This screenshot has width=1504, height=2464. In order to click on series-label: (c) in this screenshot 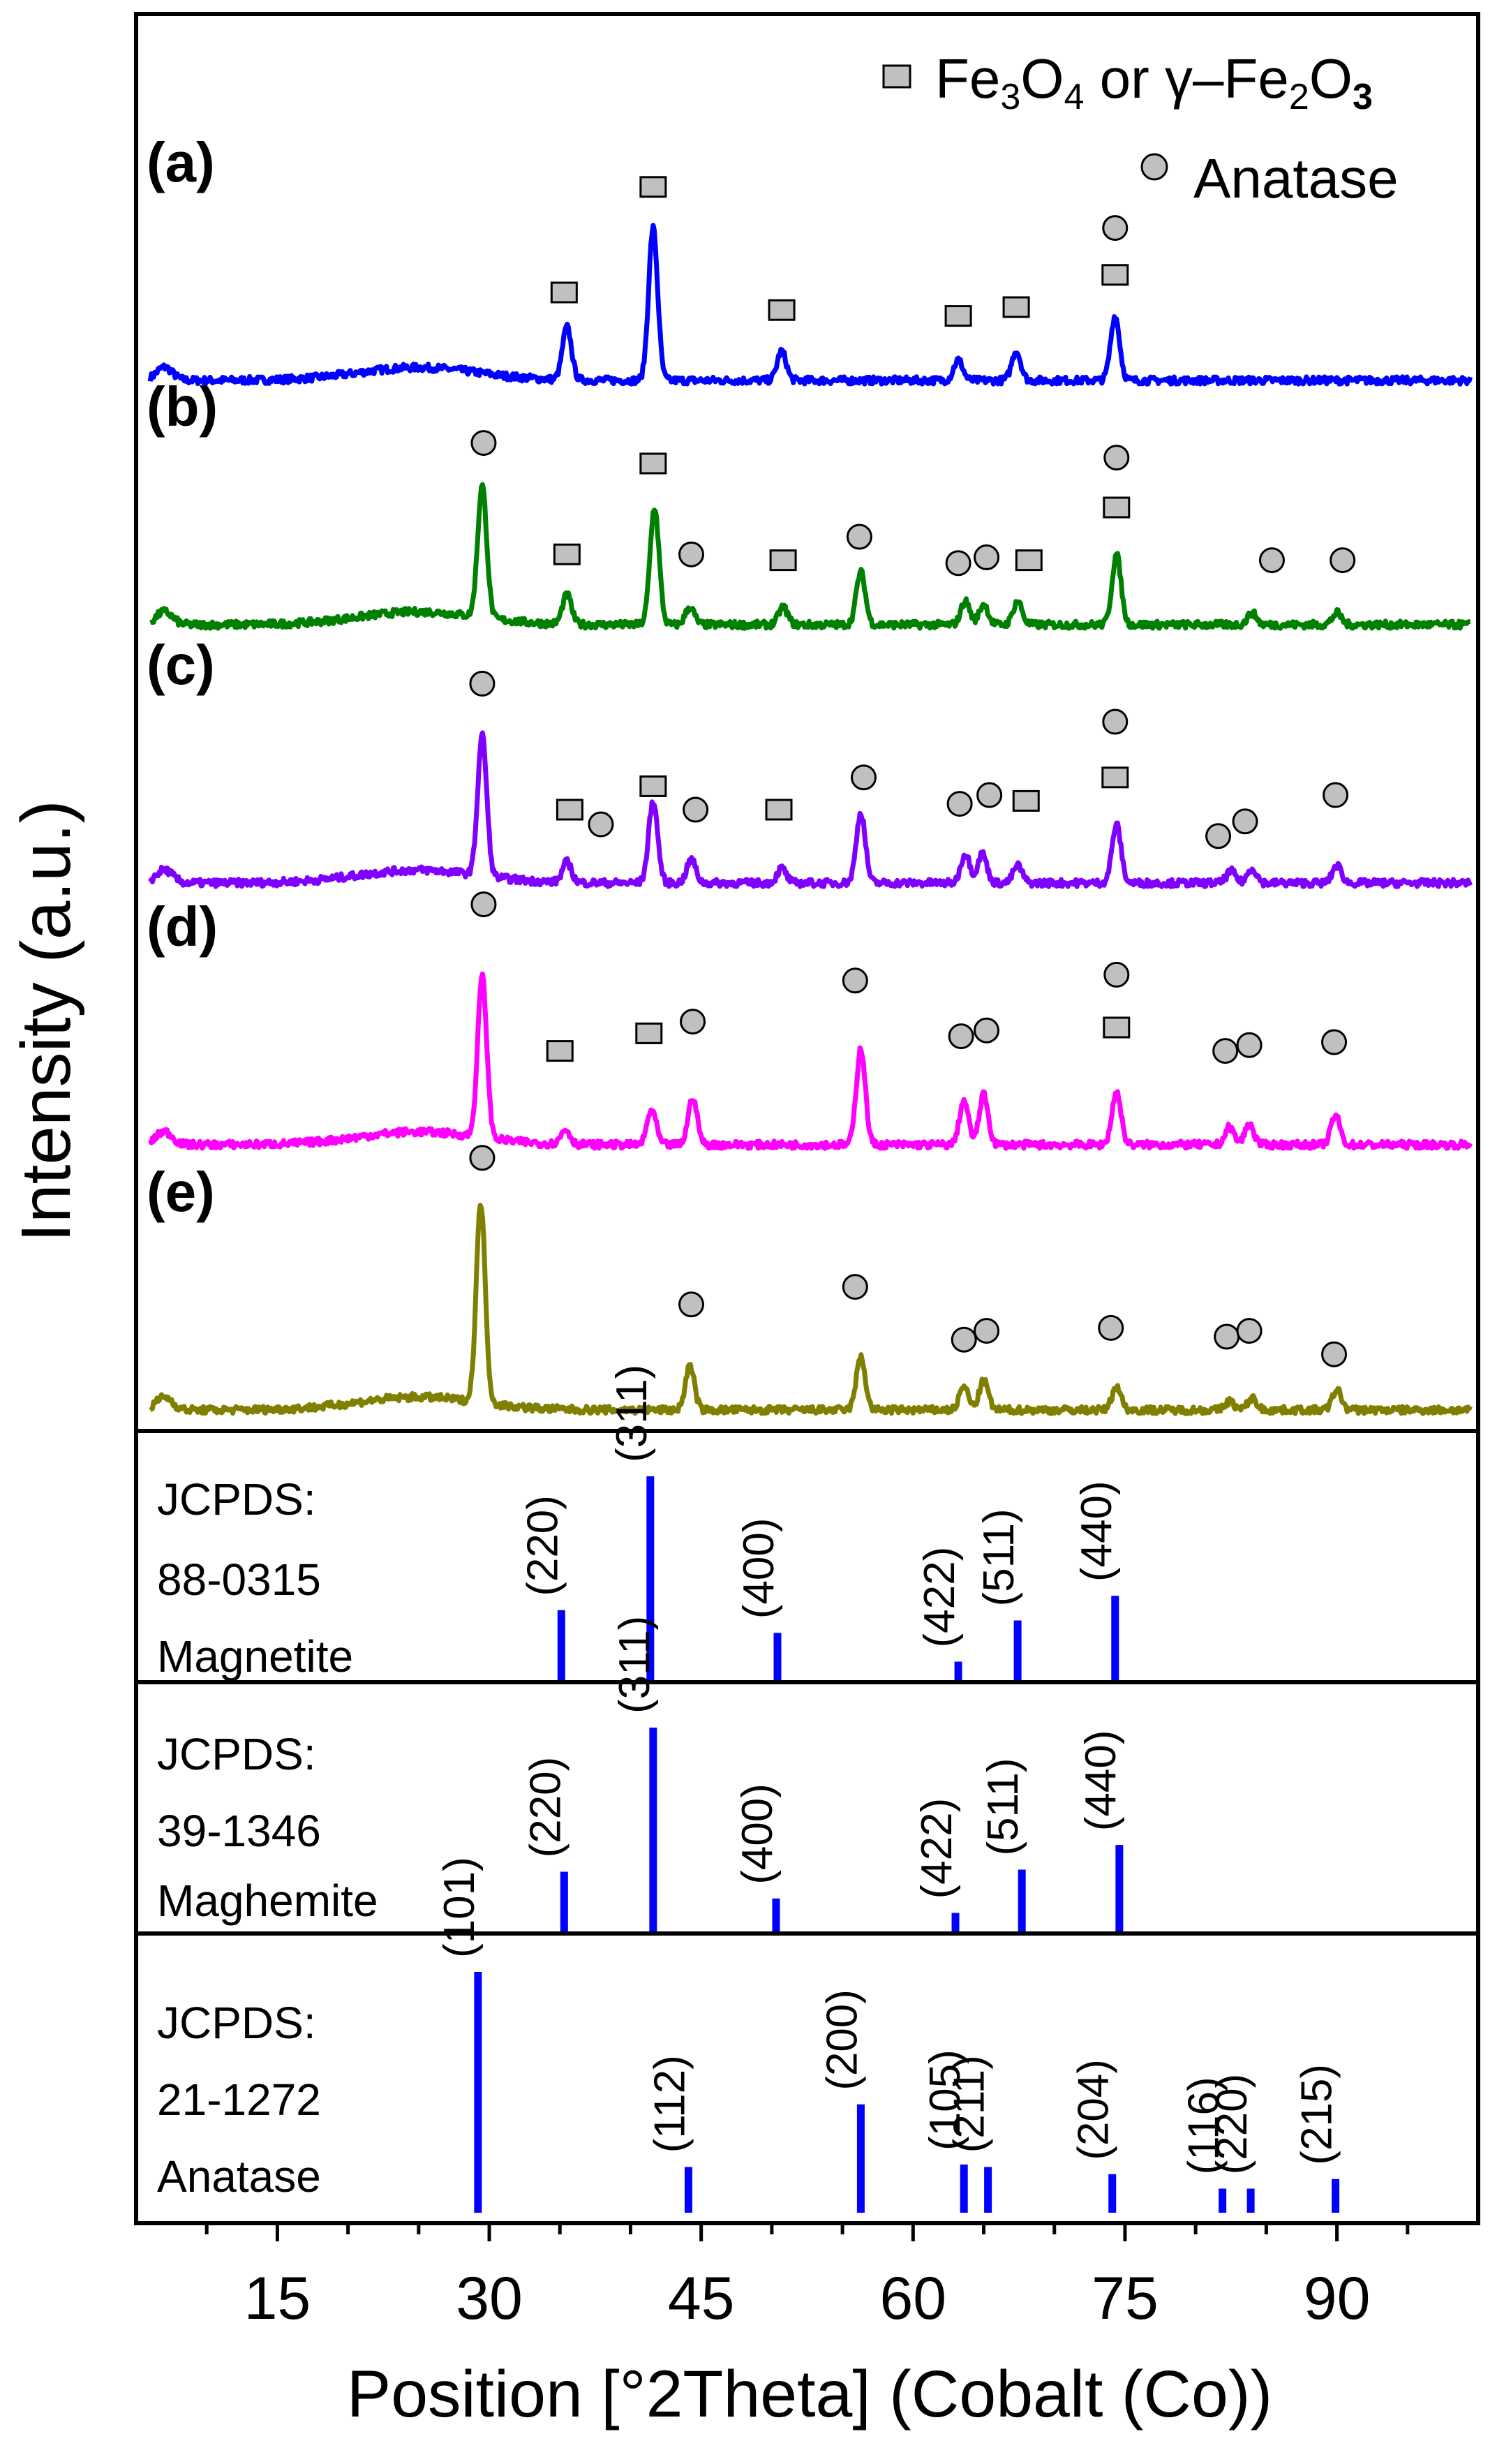, I will do `click(181, 665)`.